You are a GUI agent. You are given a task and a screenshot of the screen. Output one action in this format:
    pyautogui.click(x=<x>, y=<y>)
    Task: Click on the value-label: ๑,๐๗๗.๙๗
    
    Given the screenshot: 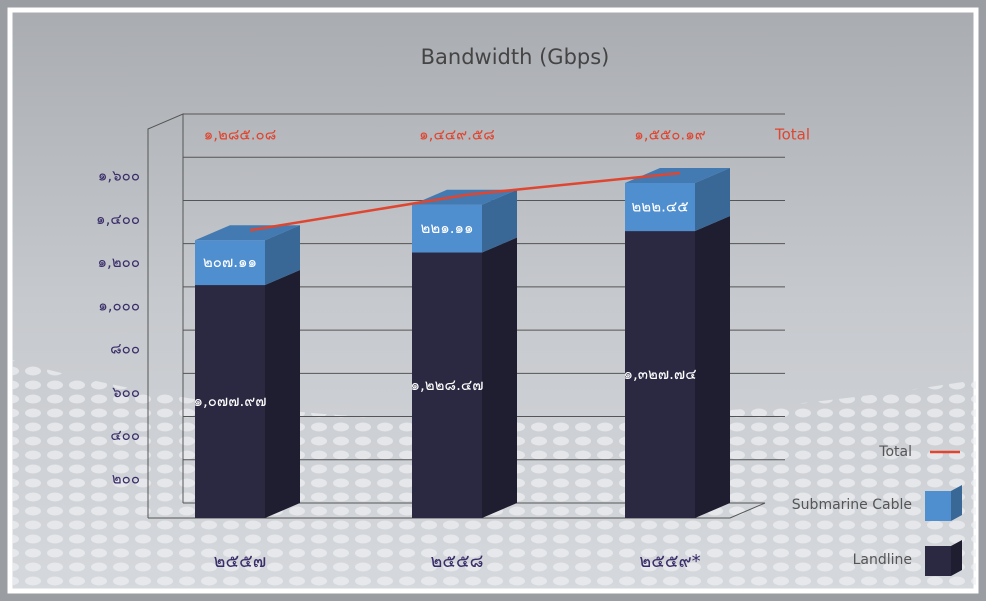 What is the action you would take?
    pyautogui.click(x=229, y=401)
    